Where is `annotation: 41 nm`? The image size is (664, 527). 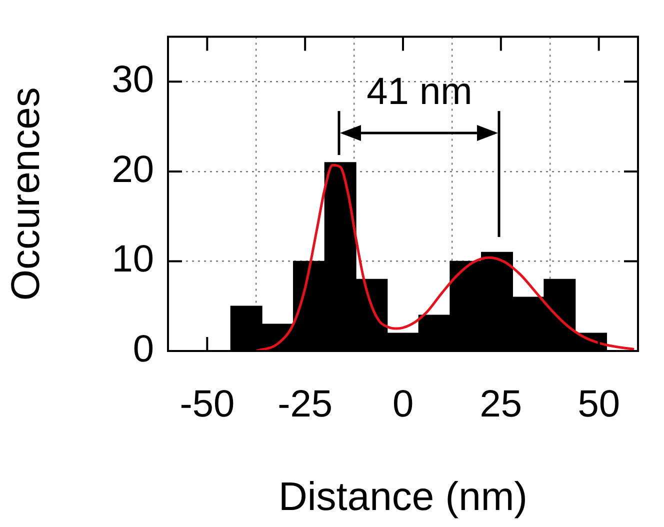
annotation: 41 nm is located at coordinates (419, 91).